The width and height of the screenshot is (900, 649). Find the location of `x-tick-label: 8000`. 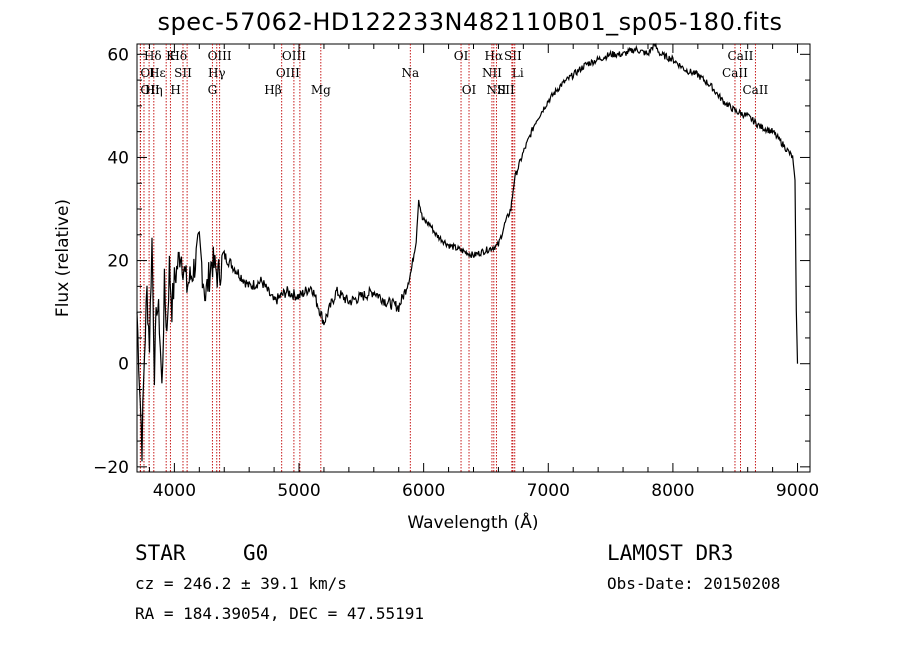

x-tick-label: 8000 is located at coordinates (672, 491).